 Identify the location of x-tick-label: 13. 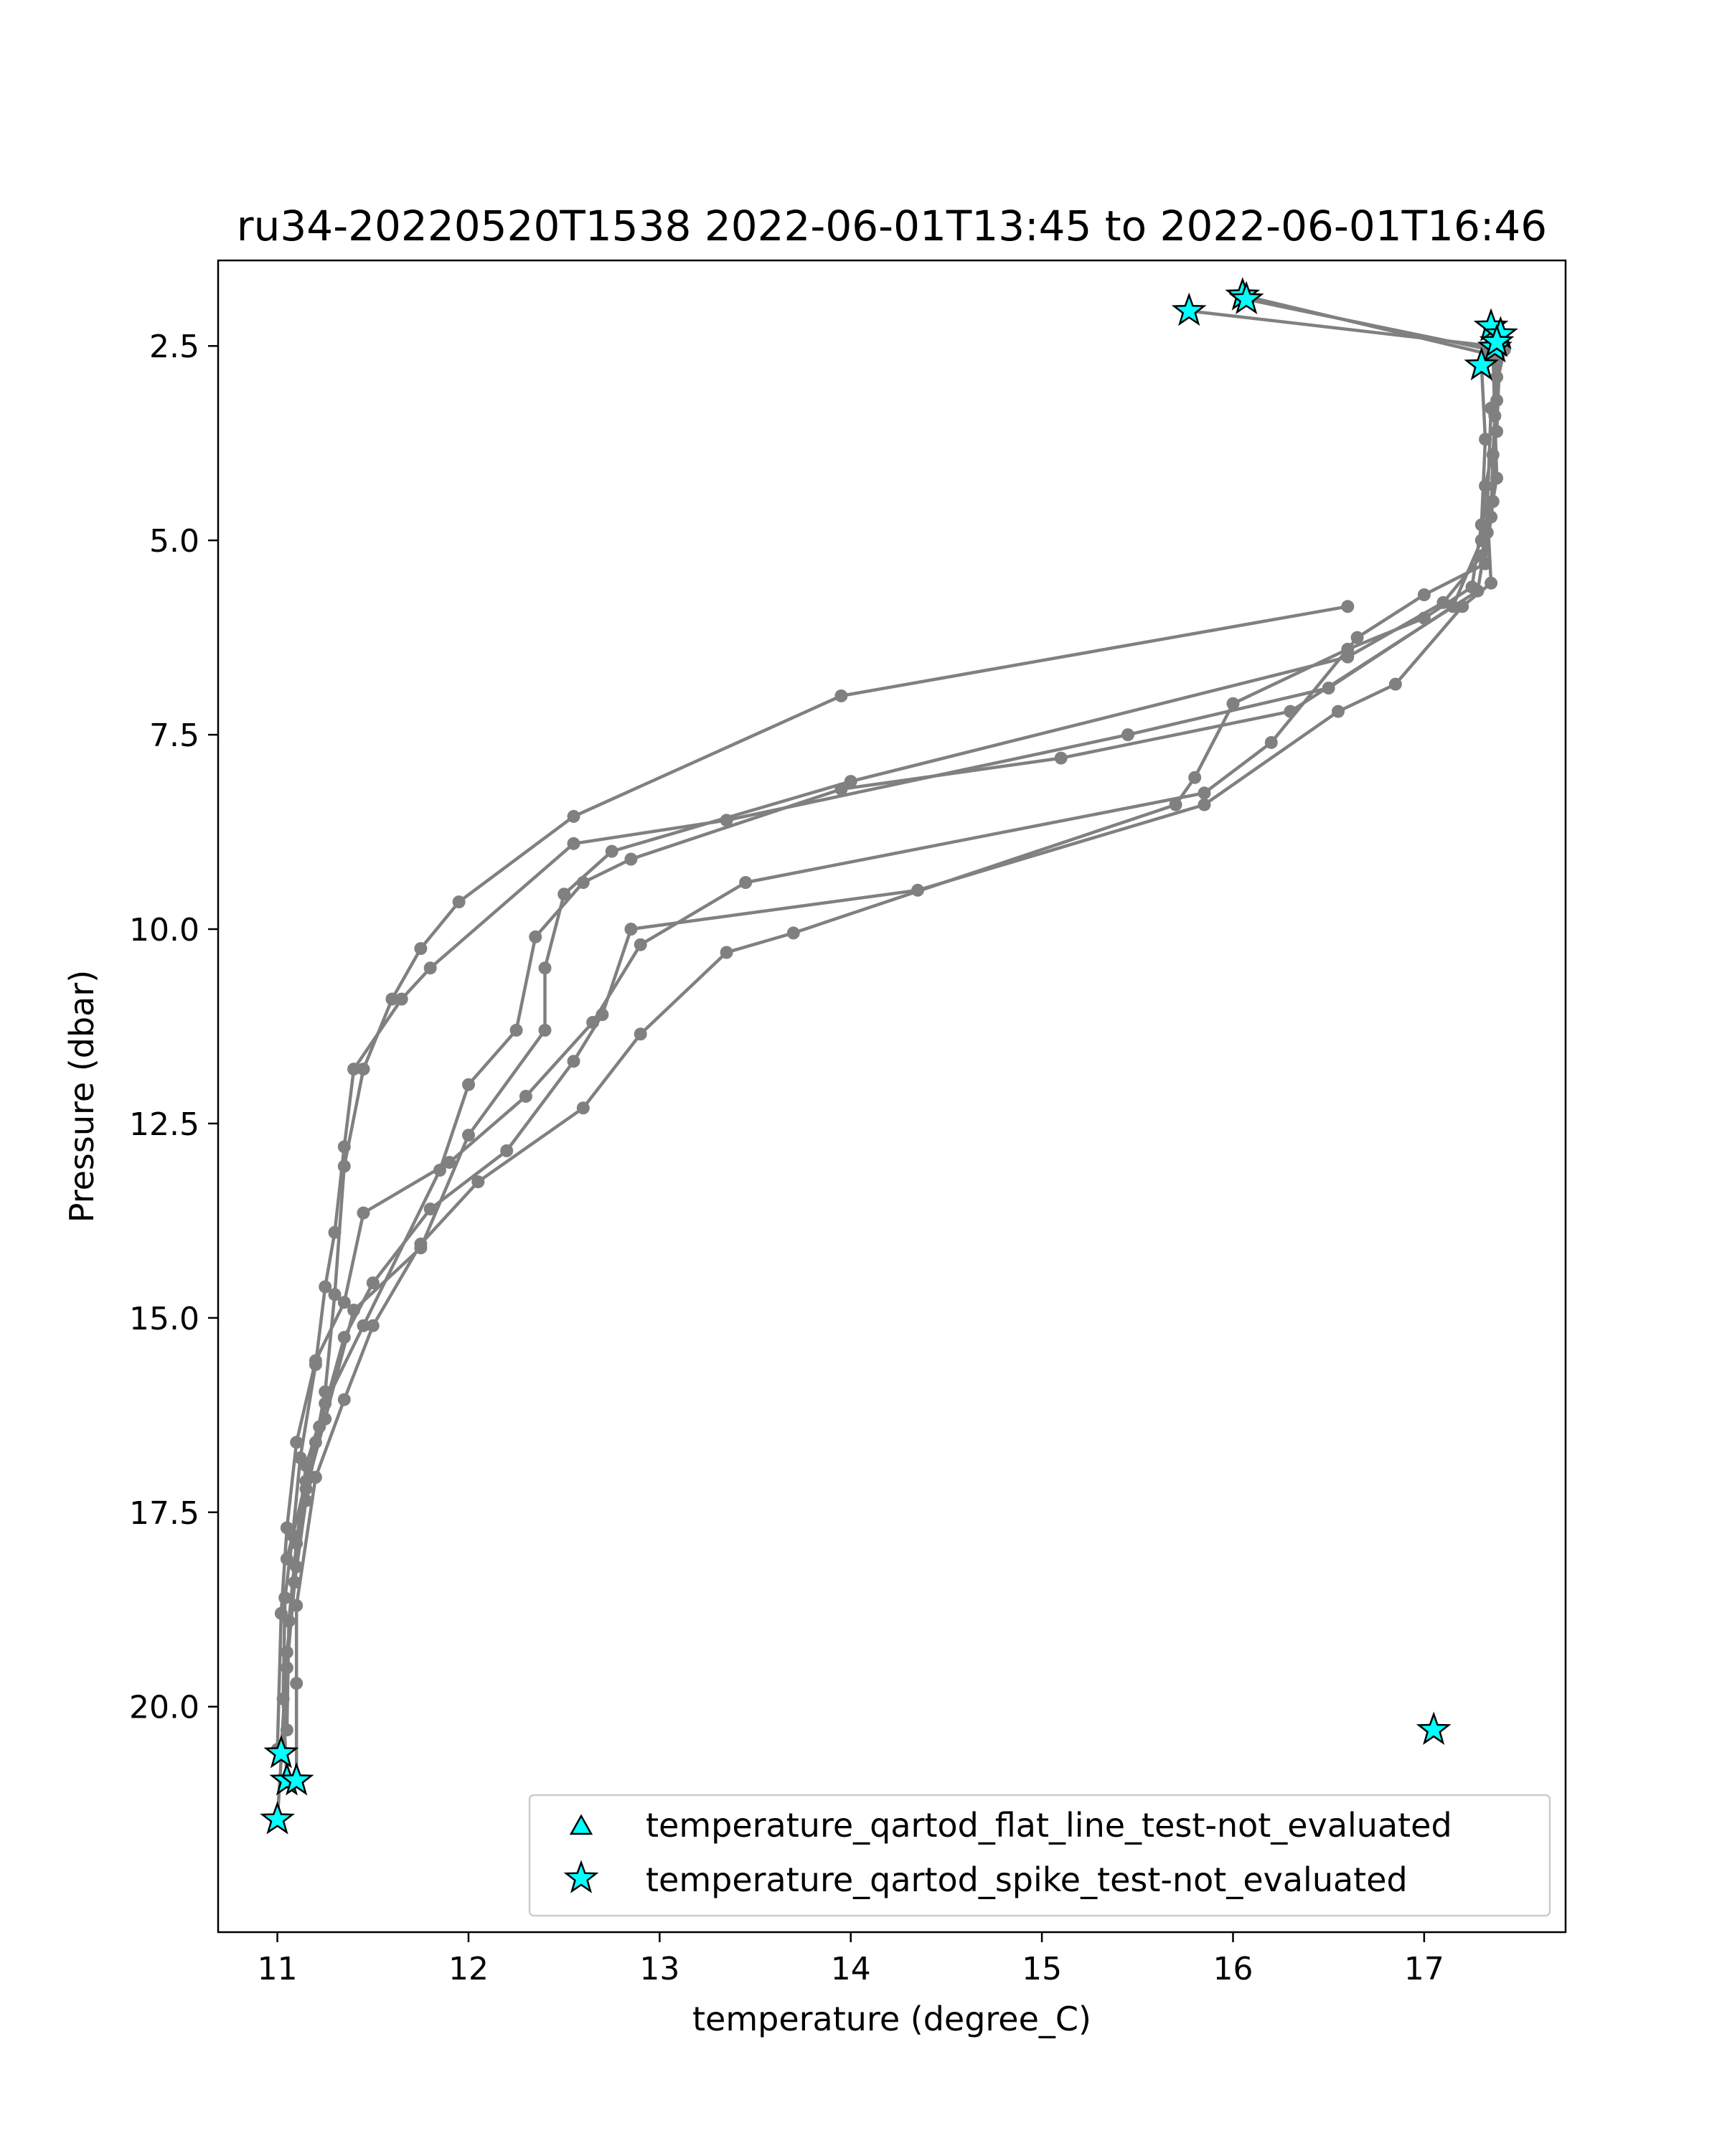
(659, 1969).